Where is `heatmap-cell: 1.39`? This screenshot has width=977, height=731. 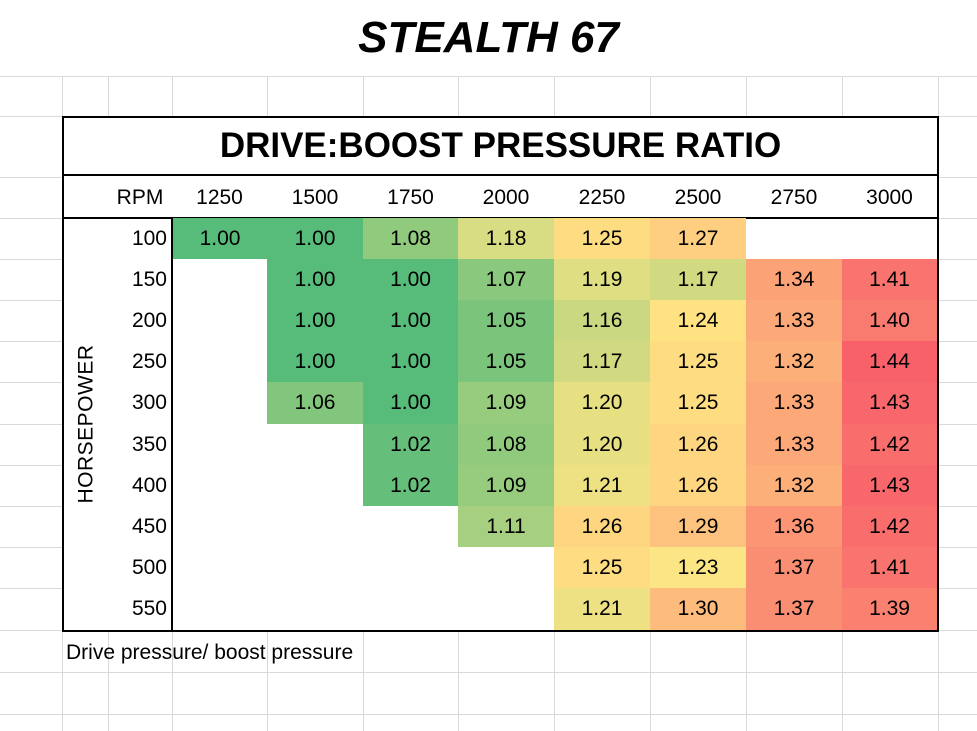 heatmap-cell: 1.39 is located at coordinates (889, 609).